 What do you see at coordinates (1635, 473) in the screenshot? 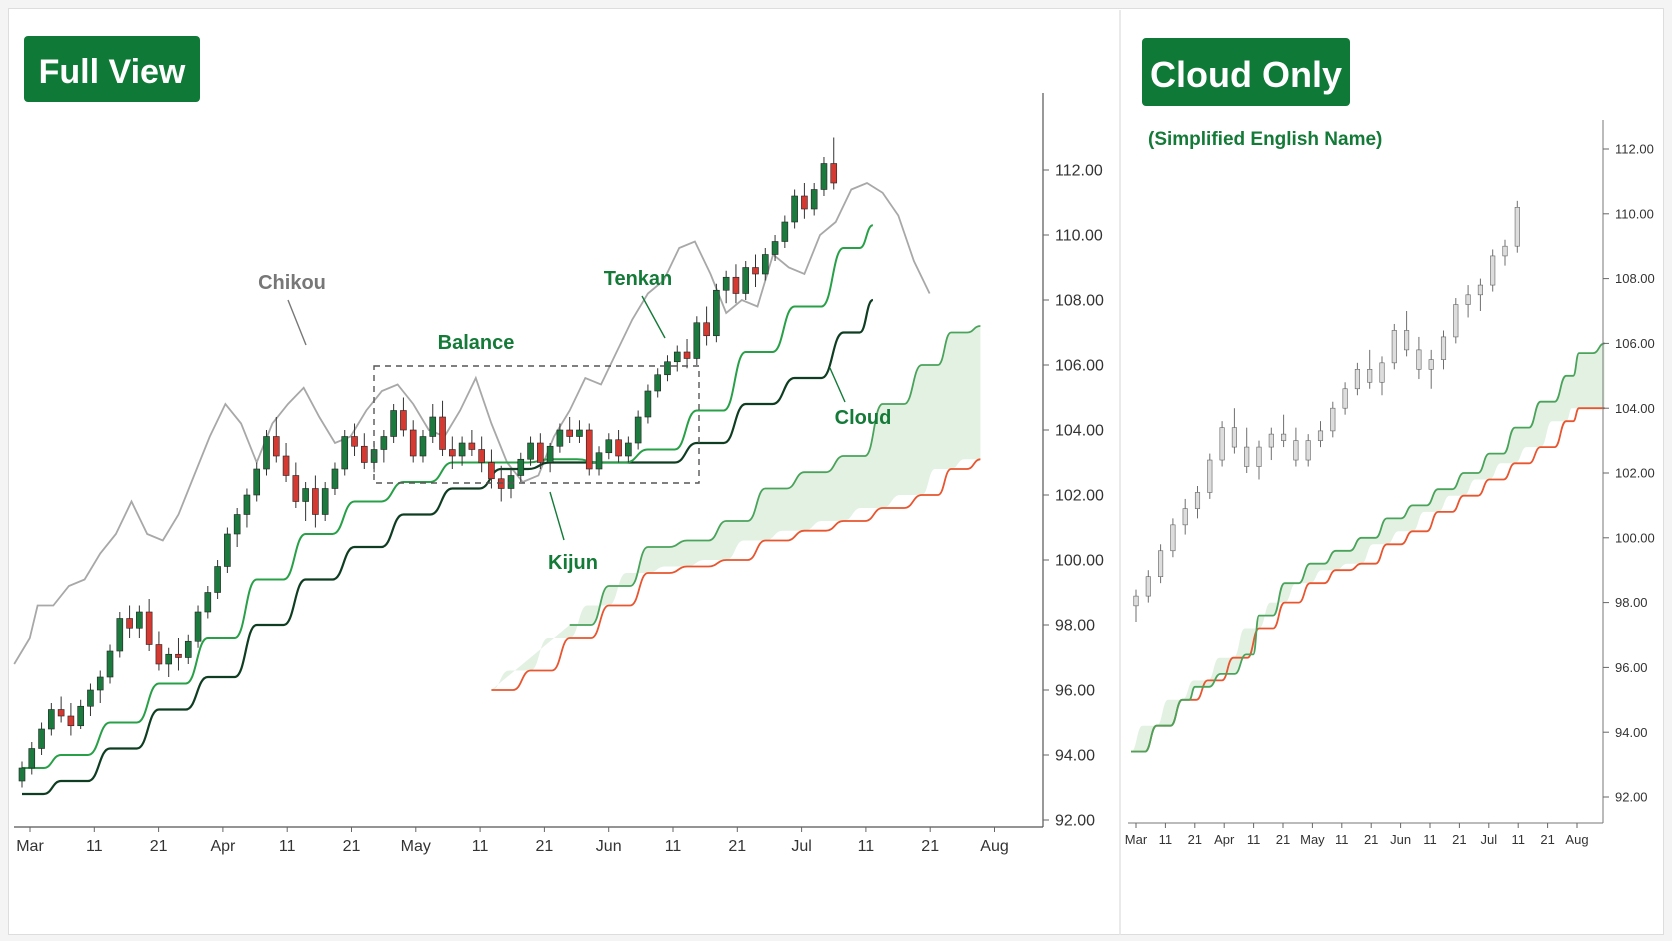
I see `y-tick-label: 102.00` at bounding box center [1635, 473].